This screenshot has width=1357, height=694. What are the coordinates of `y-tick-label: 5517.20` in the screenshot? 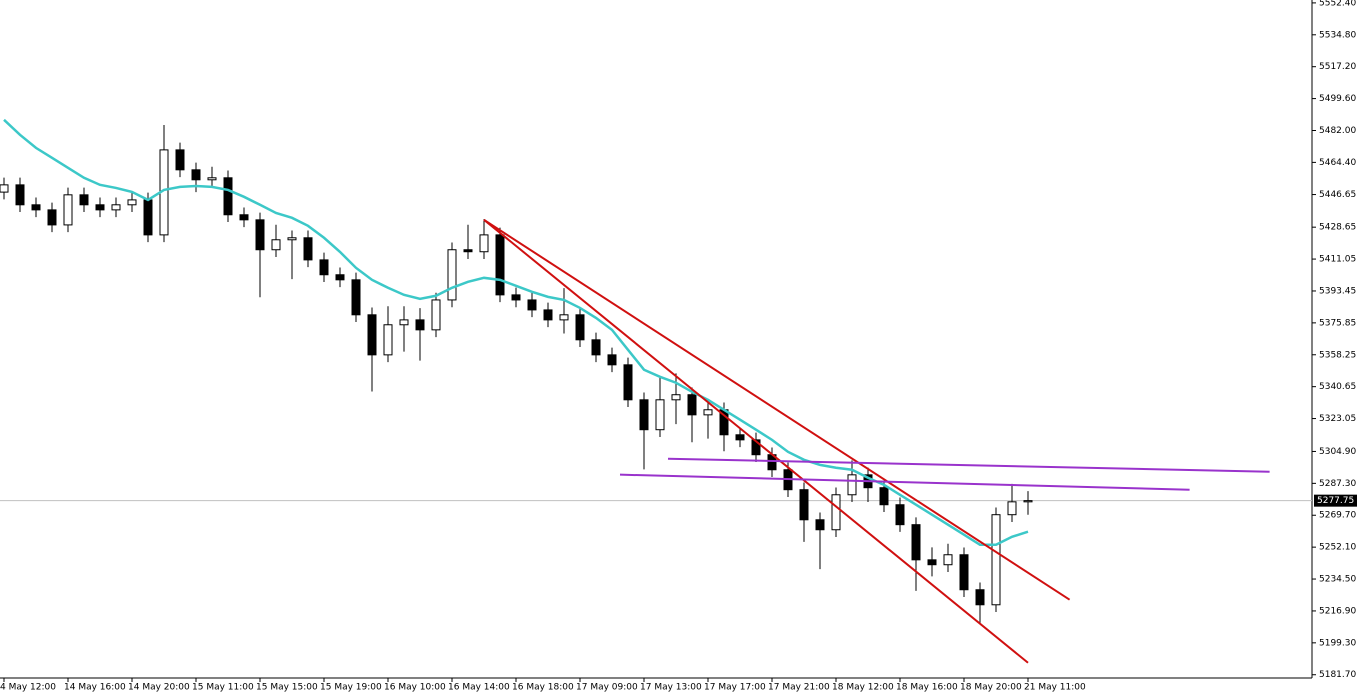 It's located at (1337, 67).